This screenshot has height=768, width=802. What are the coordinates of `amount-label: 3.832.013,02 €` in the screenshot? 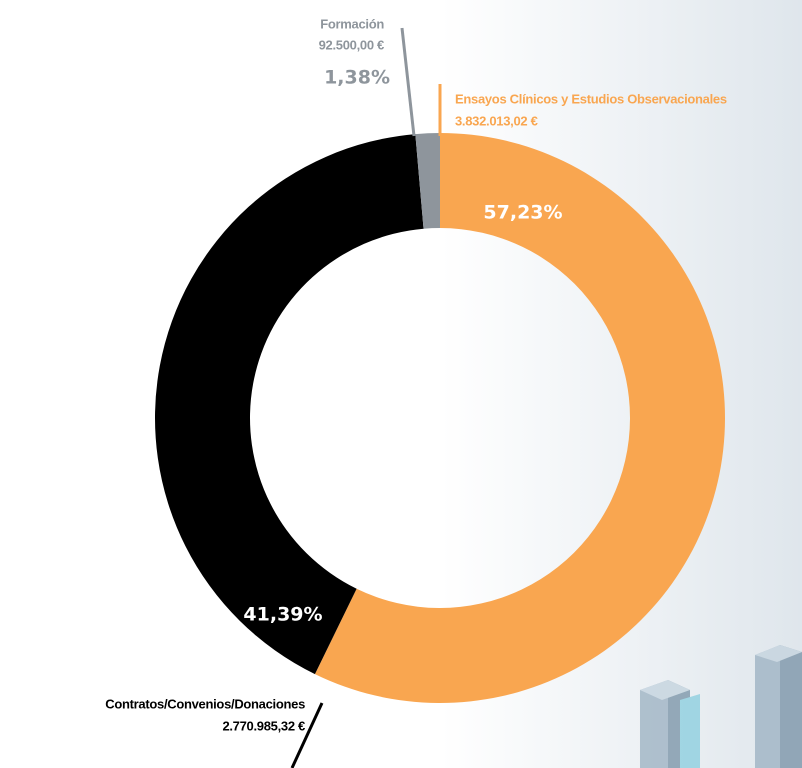 It's located at (496, 120).